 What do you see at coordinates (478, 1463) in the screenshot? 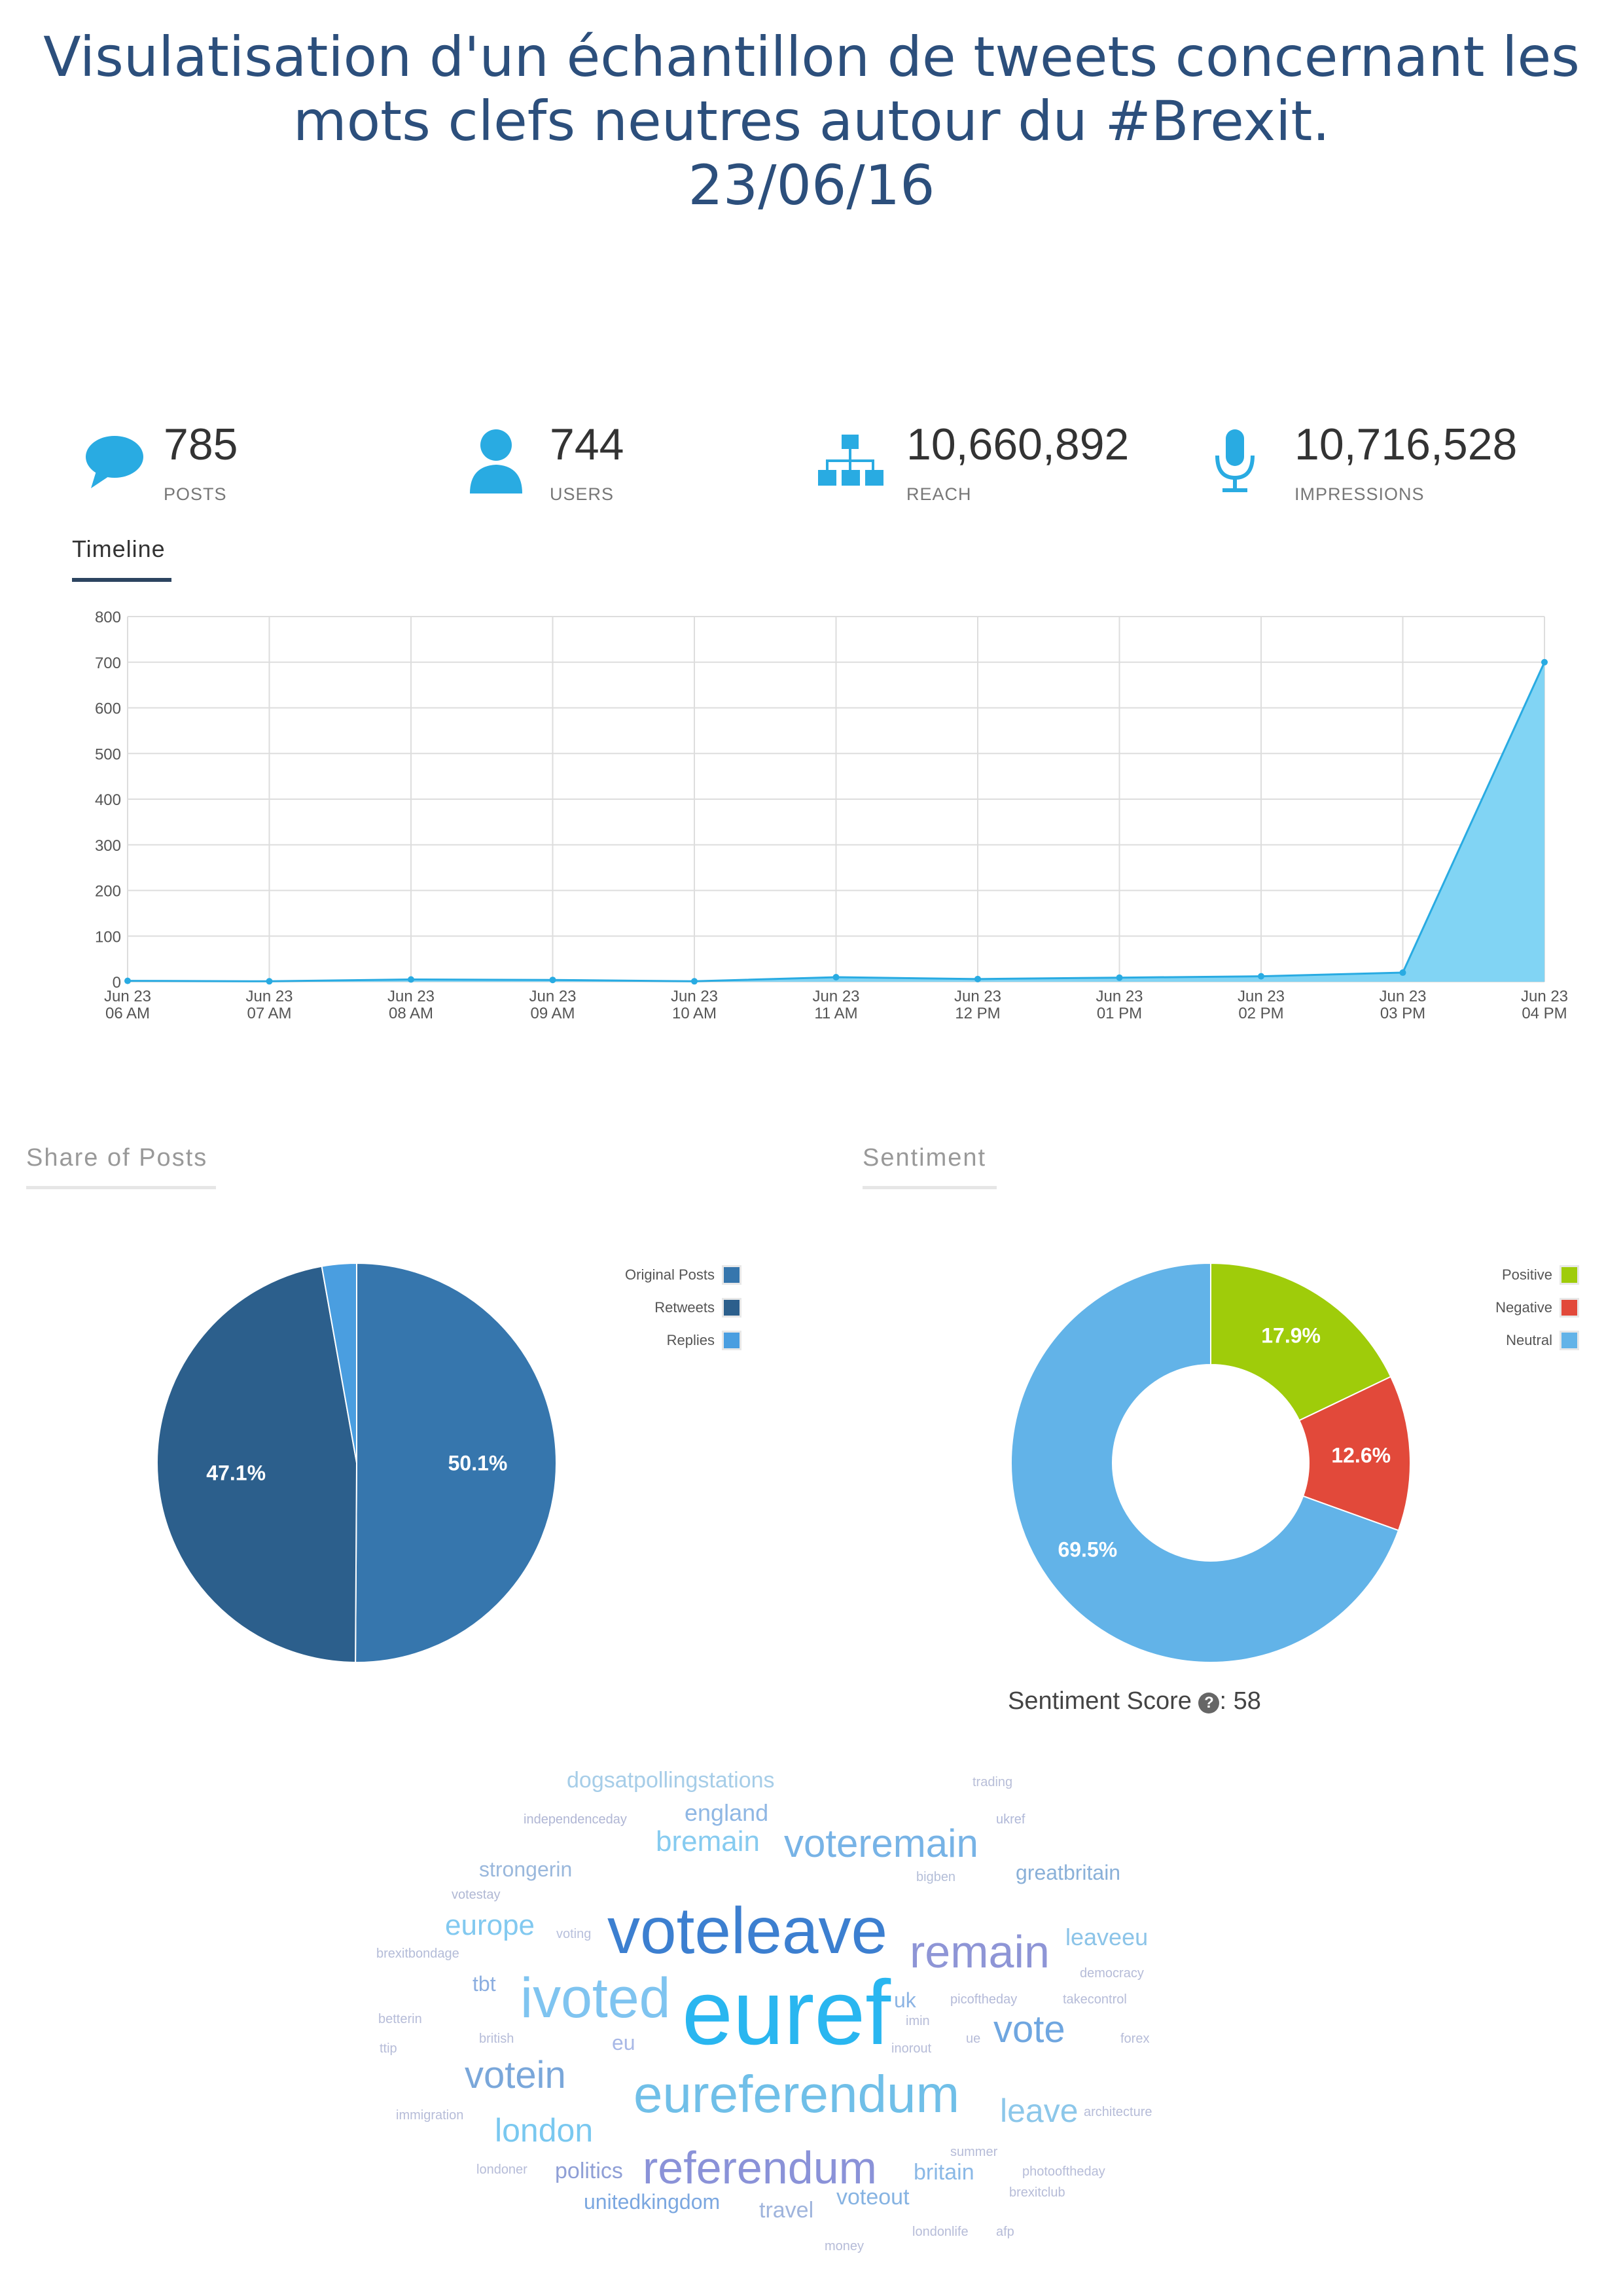
I see `original-posts-data-label: 50.1%` at bounding box center [478, 1463].